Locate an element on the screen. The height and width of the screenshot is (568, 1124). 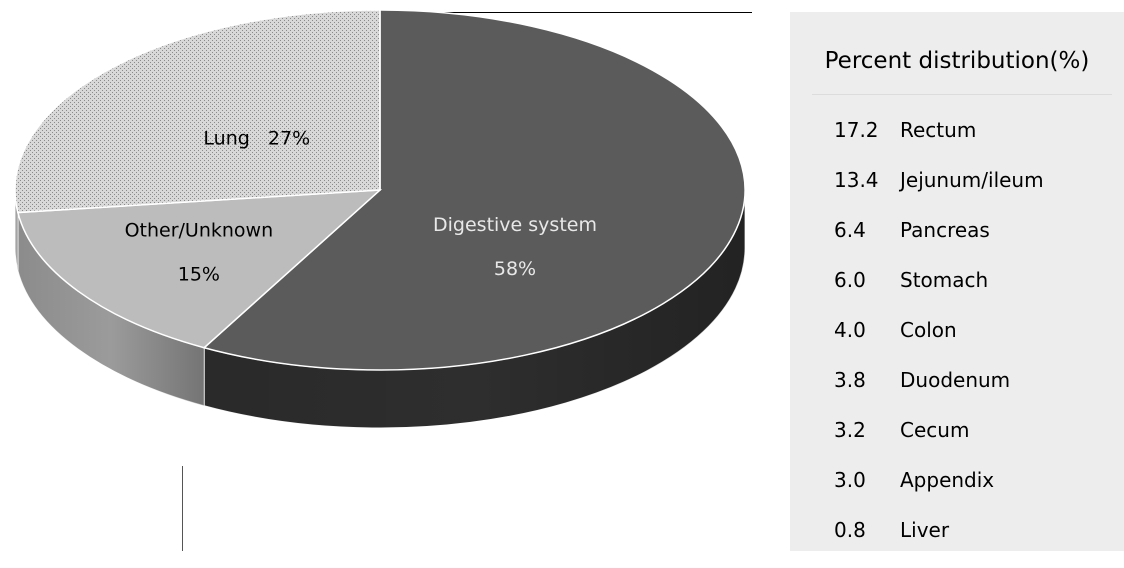
breakdown-value: 17.2 is located at coordinates (856, 130).